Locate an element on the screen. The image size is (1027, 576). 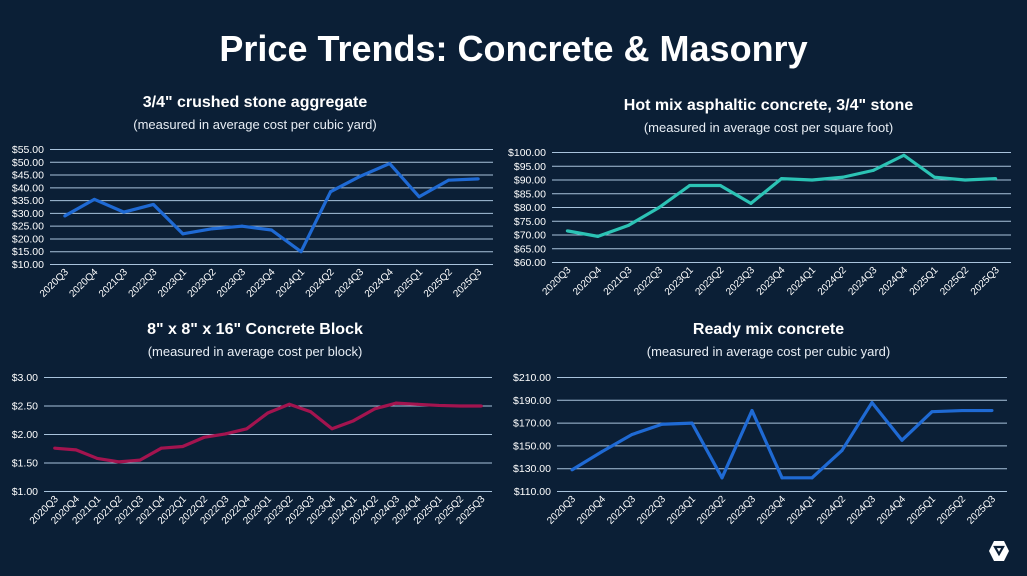
y-tick-label: $190.00 is located at coordinates (532, 401).